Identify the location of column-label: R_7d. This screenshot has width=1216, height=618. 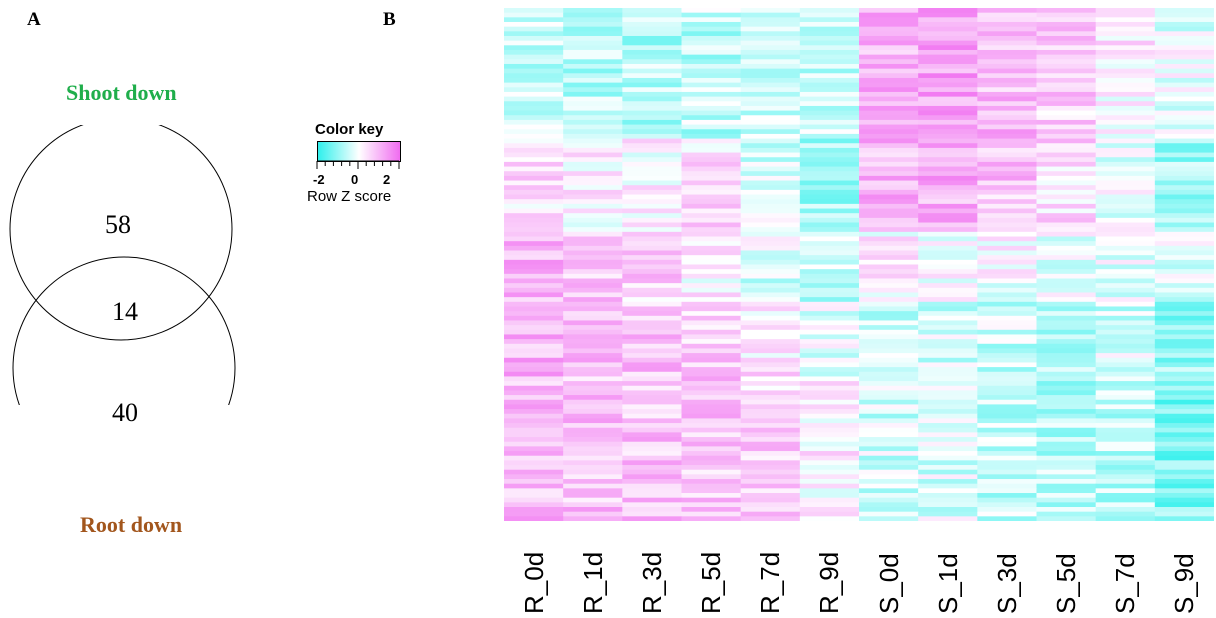
(770, 582).